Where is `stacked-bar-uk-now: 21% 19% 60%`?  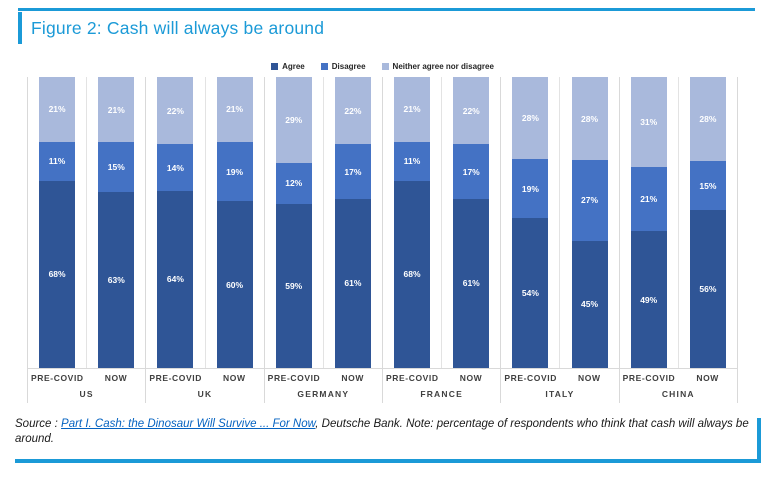 stacked-bar-uk-now: 21% 19% 60% is located at coordinates (234, 222).